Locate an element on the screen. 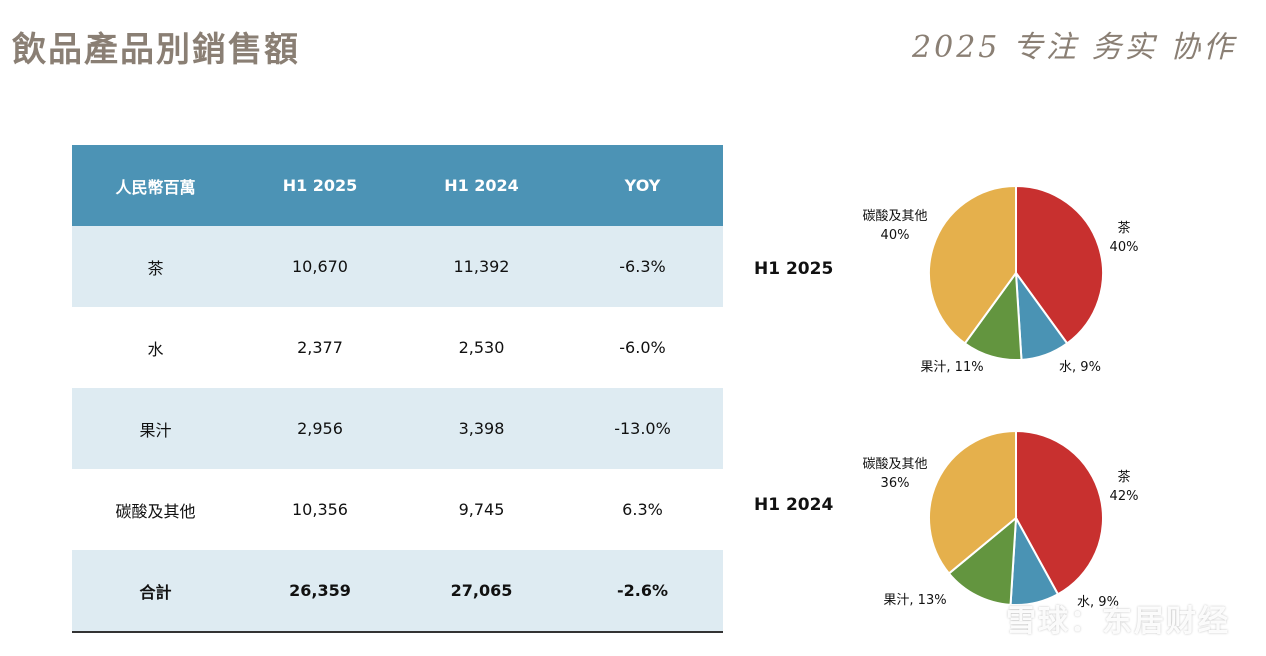 The width and height of the screenshot is (1266, 656). pie-label-carbonated: 碳酸及其他 36% is located at coordinates (894, 474).